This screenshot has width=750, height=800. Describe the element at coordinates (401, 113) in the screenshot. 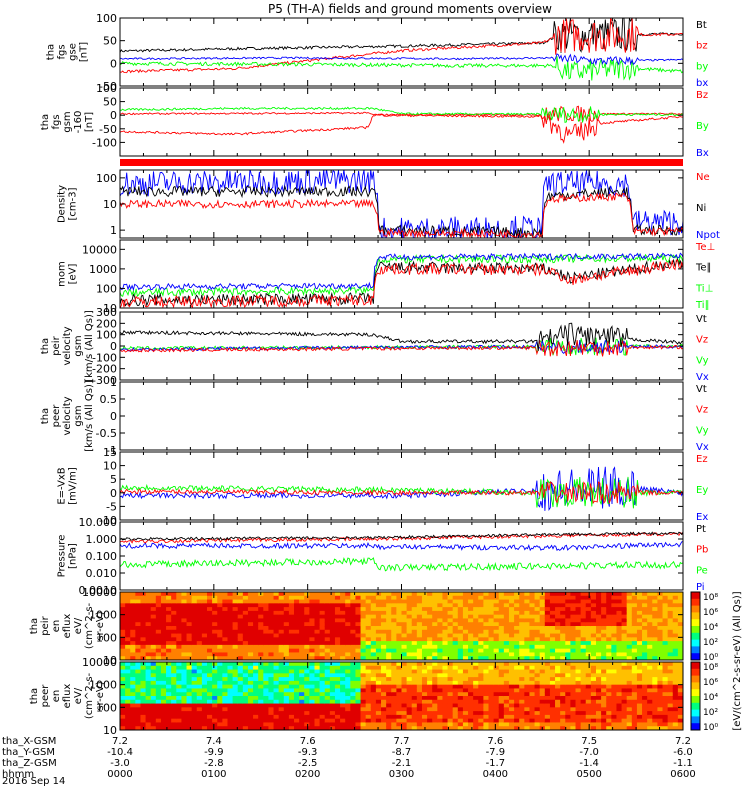

I see `series-line-Bz` at that location.